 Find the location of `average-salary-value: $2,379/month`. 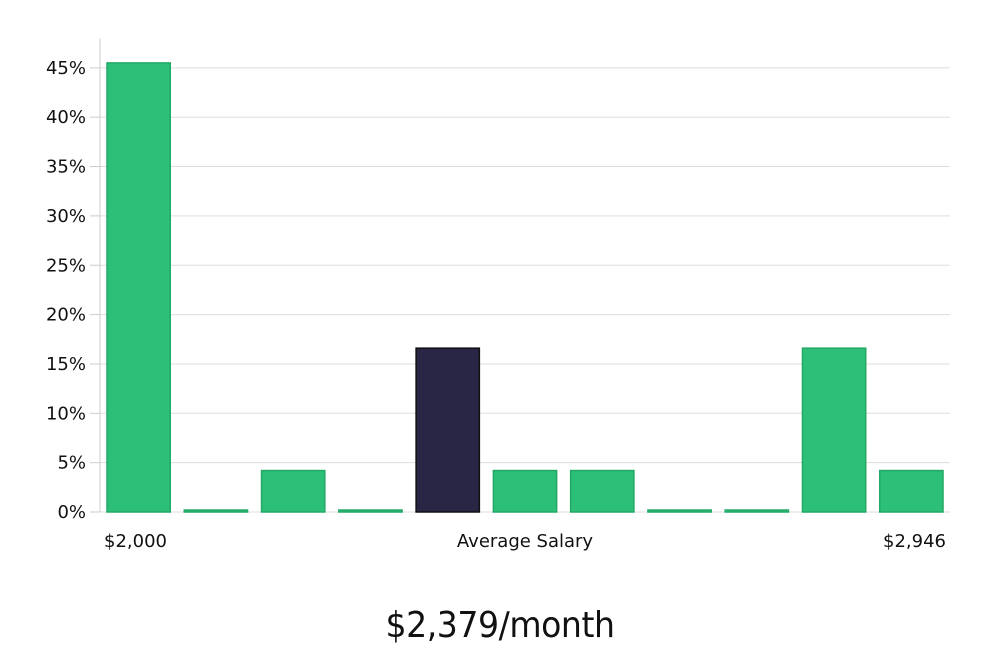

average-salary-value: $2,379/month is located at coordinates (500, 625).